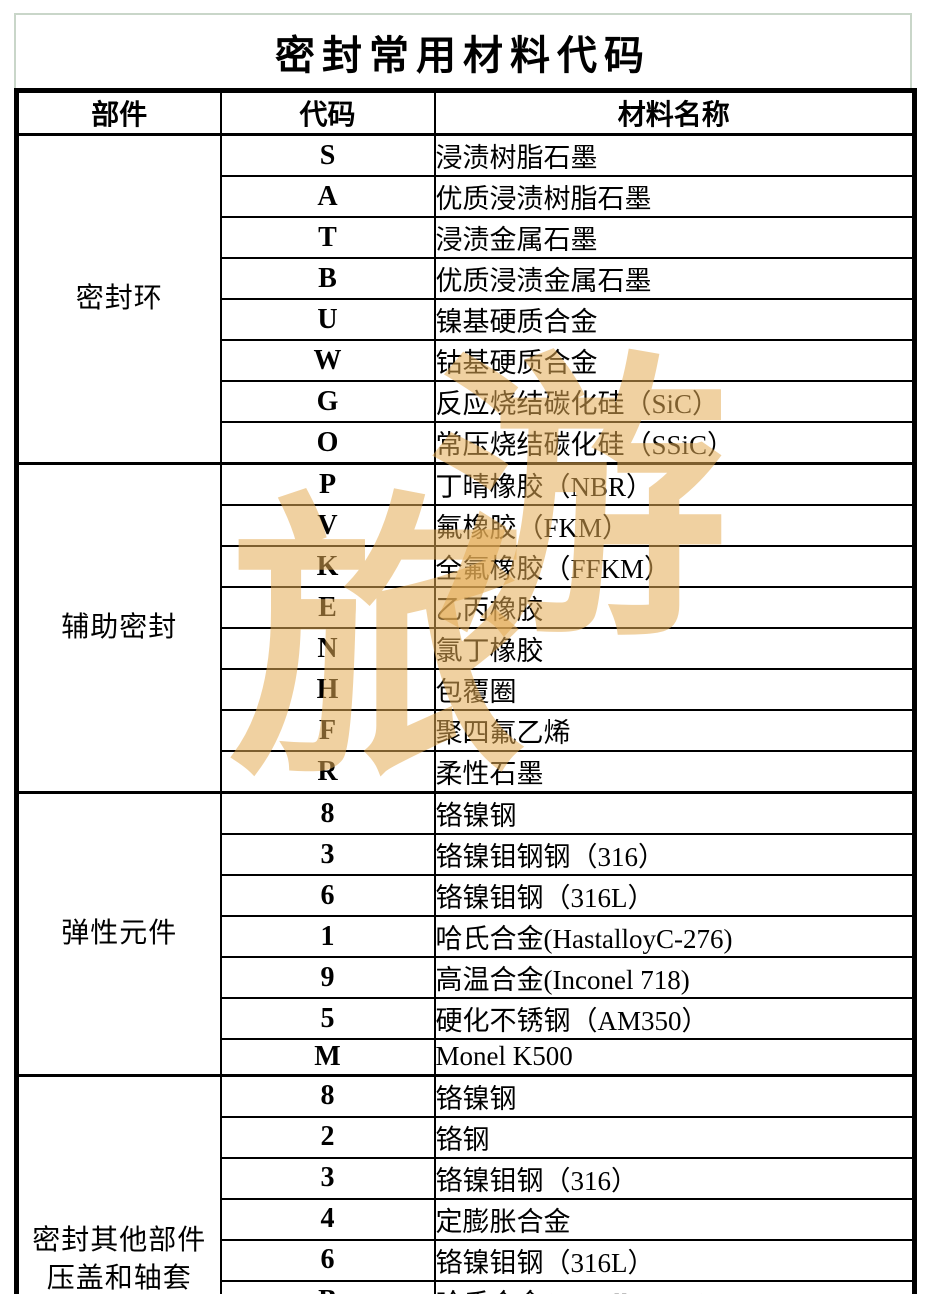  What do you see at coordinates (327, 566) in the screenshot?
I see `code-cell: K` at bounding box center [327, 566].